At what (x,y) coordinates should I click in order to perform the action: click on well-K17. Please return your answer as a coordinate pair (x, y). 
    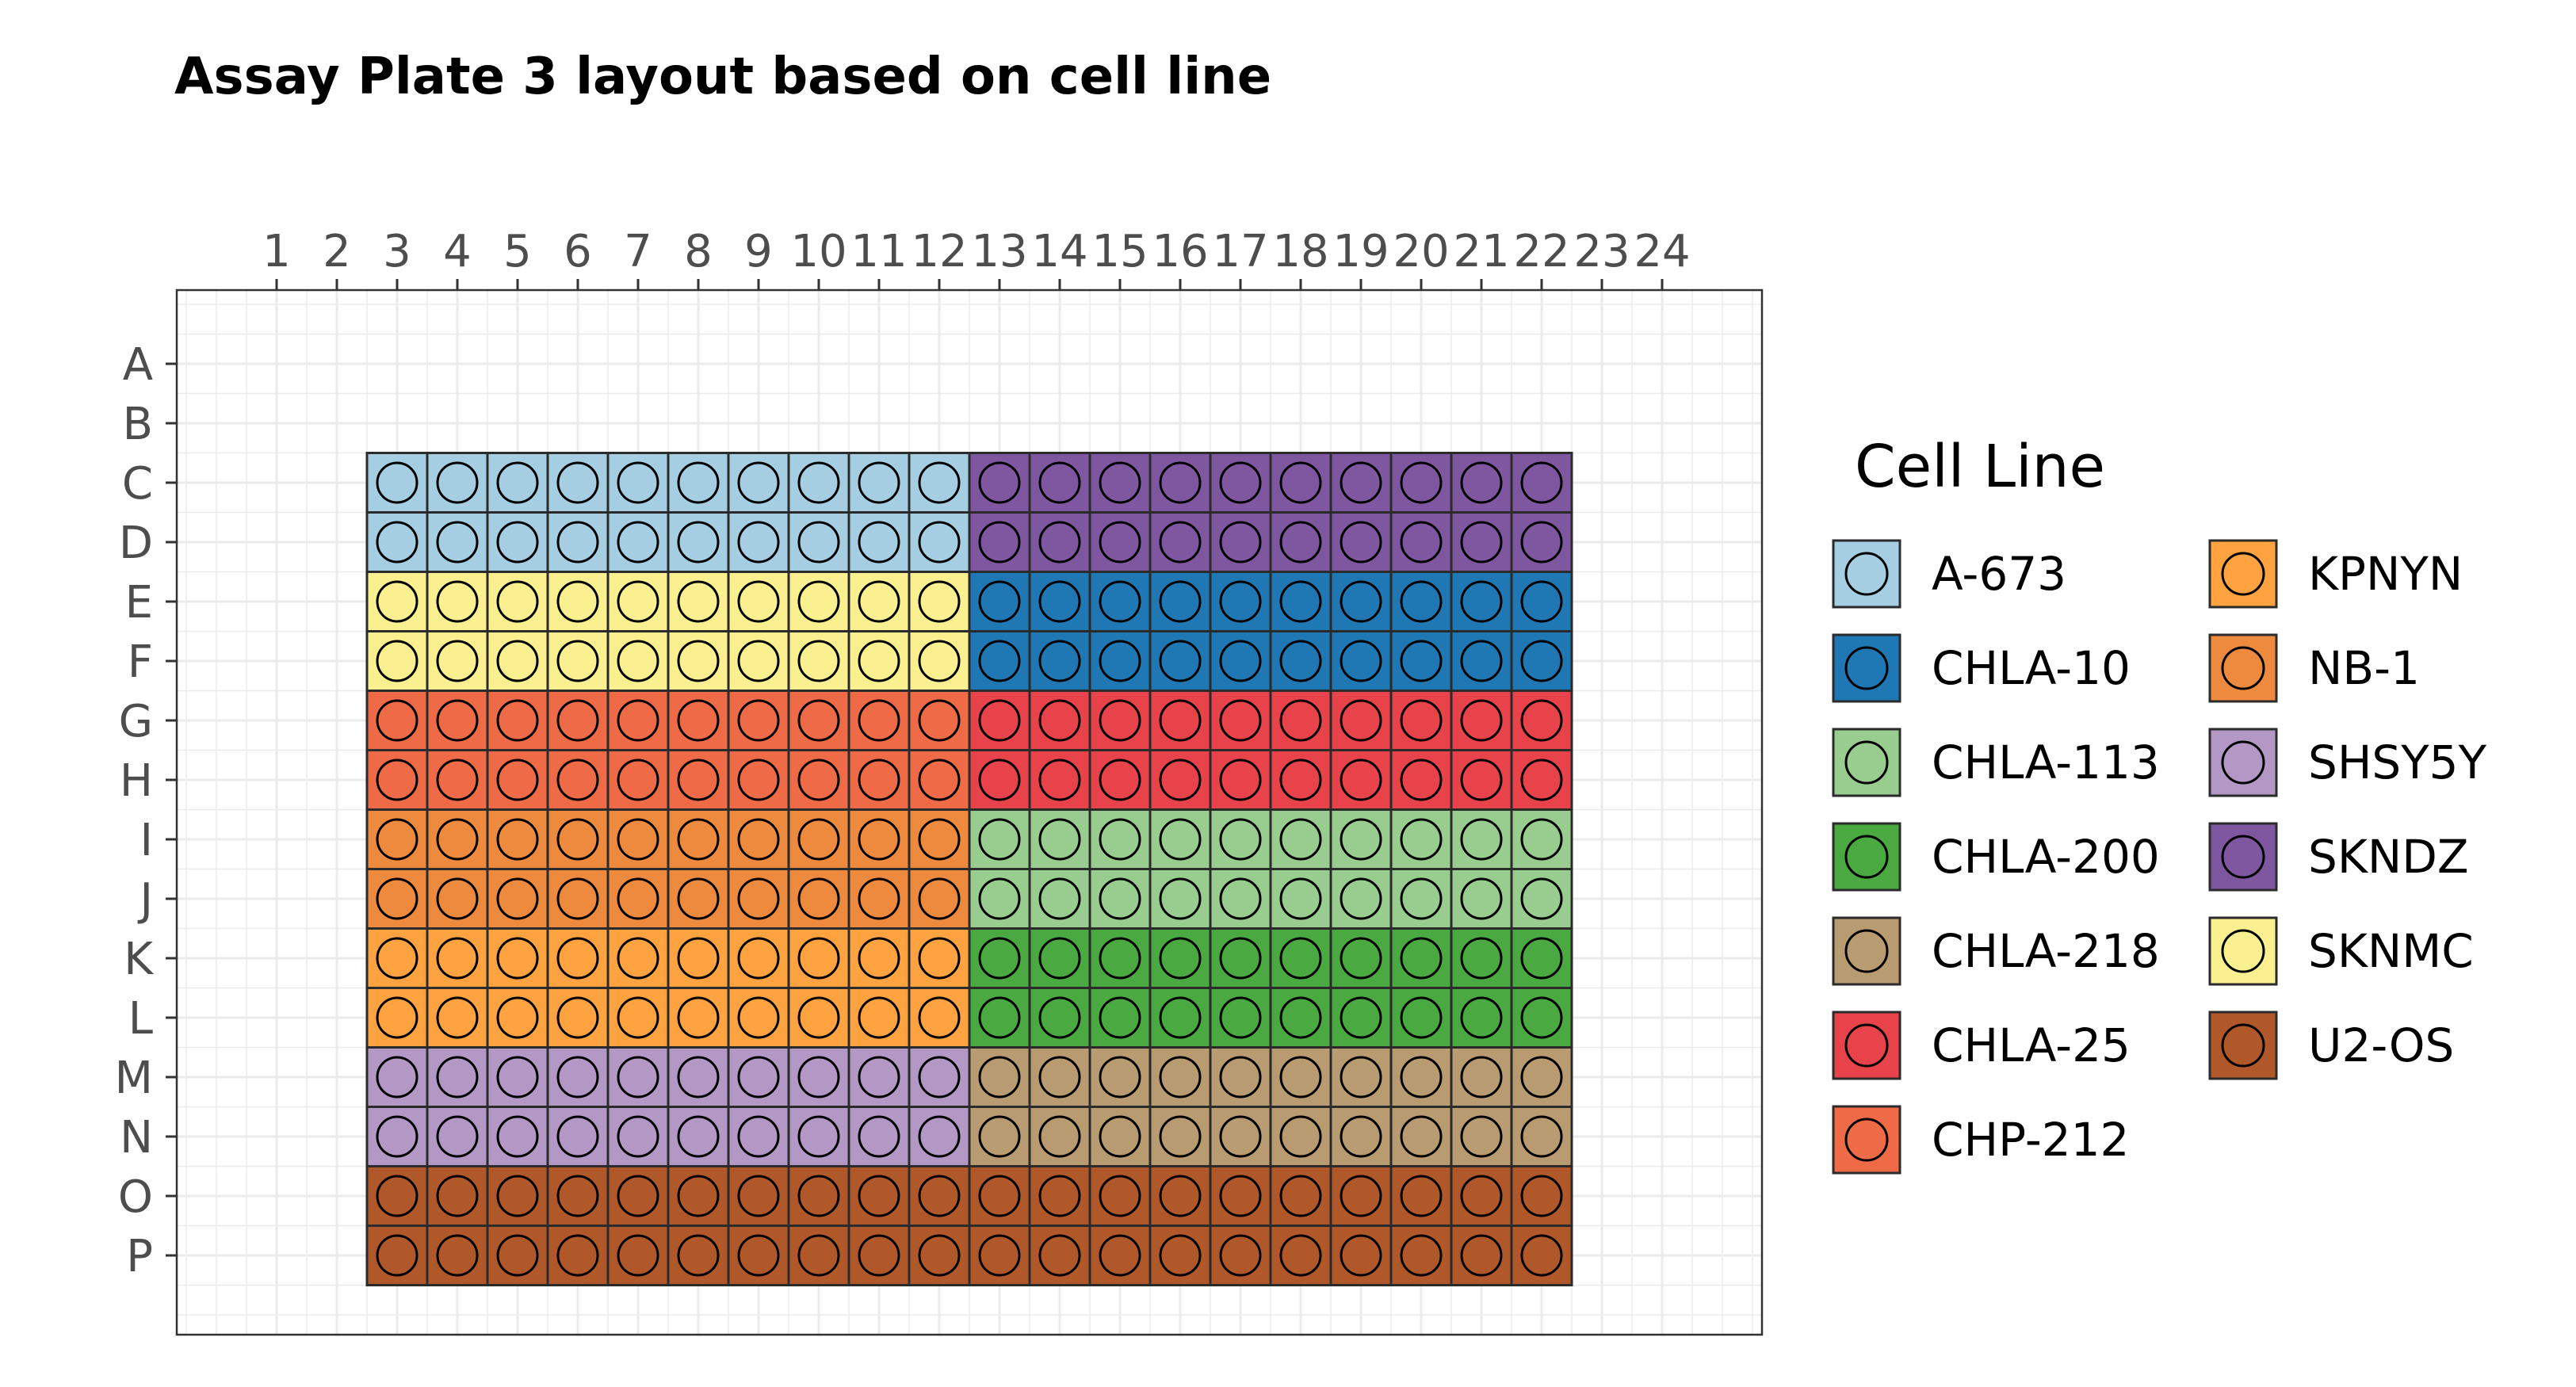
    Looking at the image, I should click on (1240, 958).